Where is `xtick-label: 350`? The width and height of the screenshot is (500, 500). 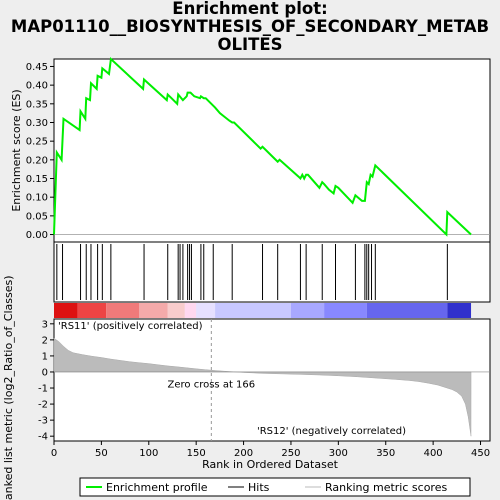
xtick-label: 350 is located at coordinates (385, 453).